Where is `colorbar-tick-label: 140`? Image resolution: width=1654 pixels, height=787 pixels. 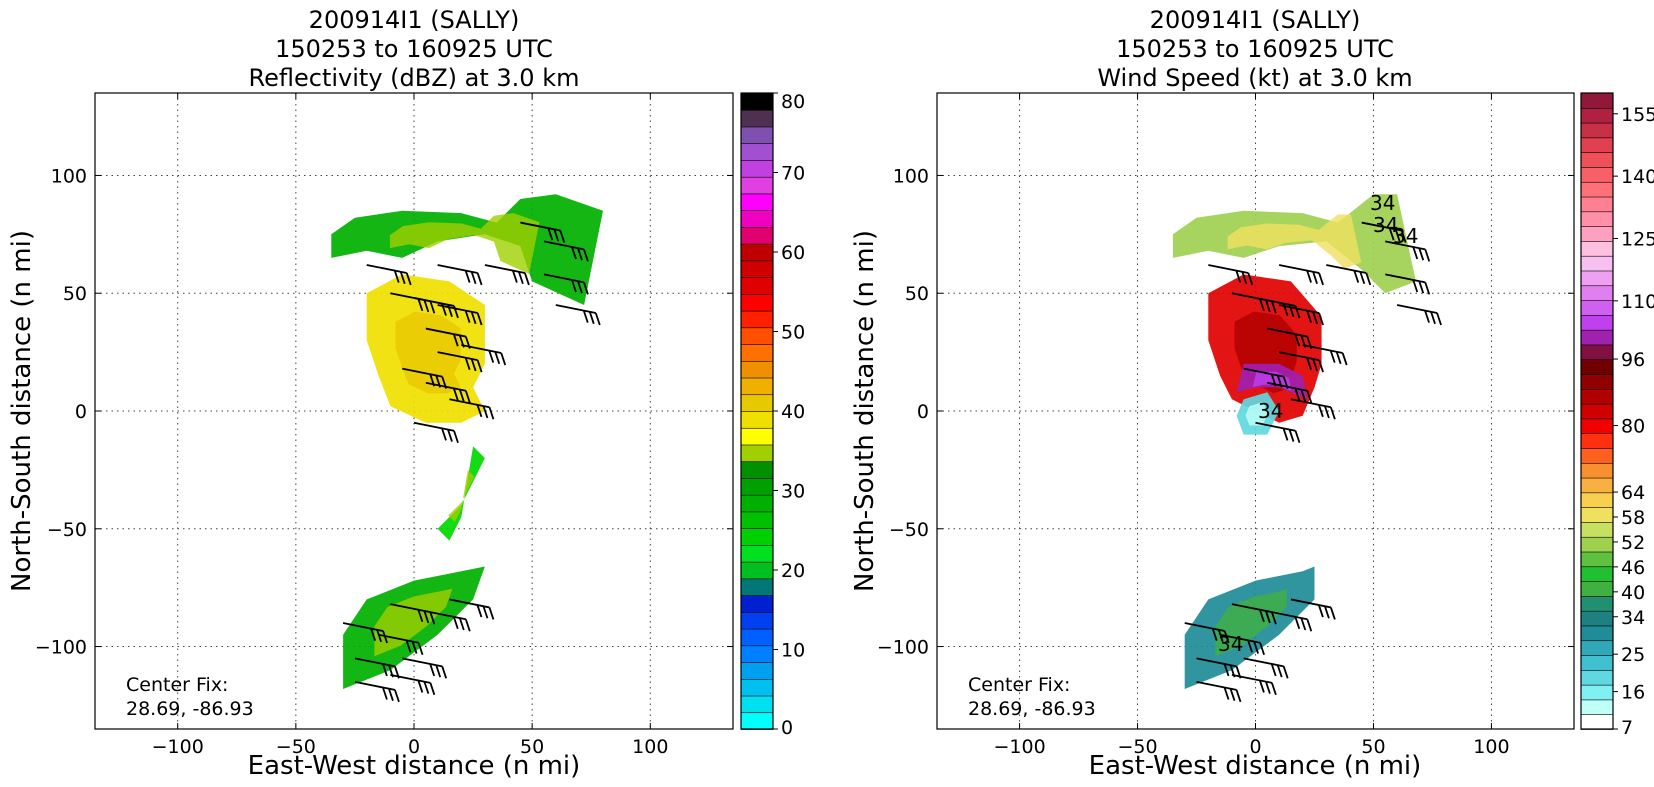 colorbar-tick-label: 140 is located at coordinates (1637, 177).